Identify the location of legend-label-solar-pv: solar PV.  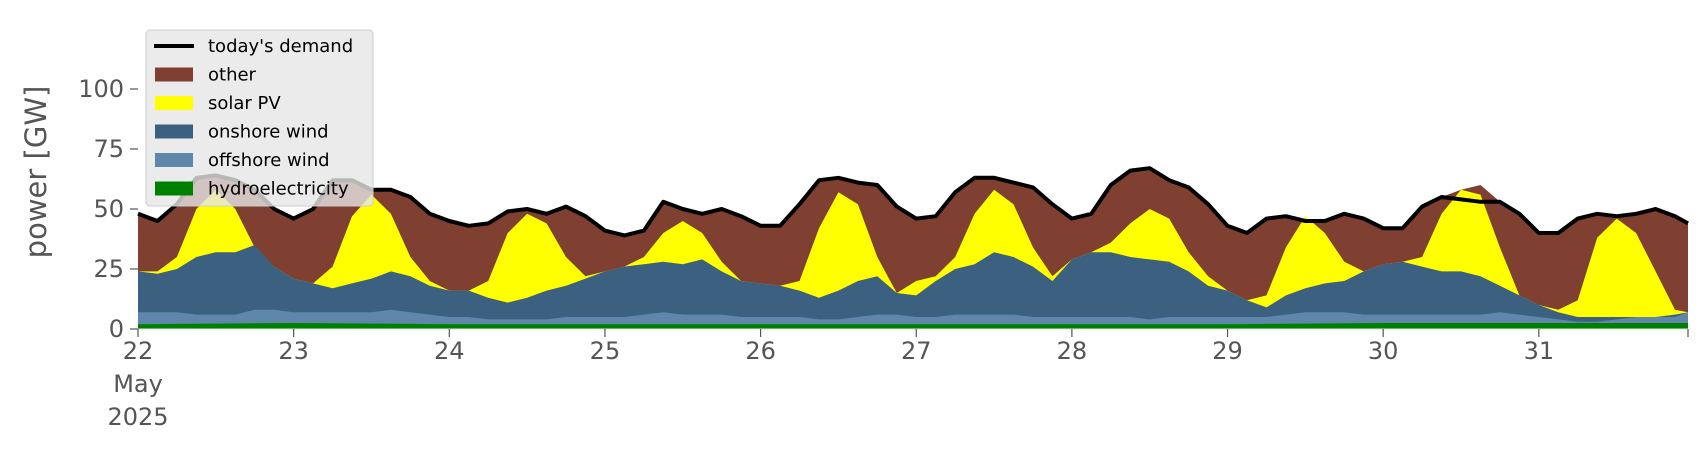
(244, 103).